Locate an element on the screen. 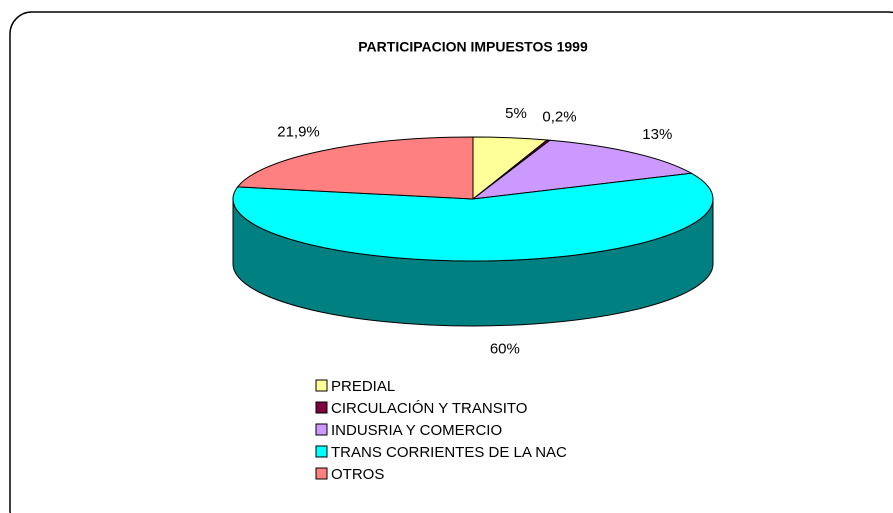 This screenshot has width=893, height=513. legend-label: TRANS CORRIENTES DE LA NAC is located at coordinates (449, 452).